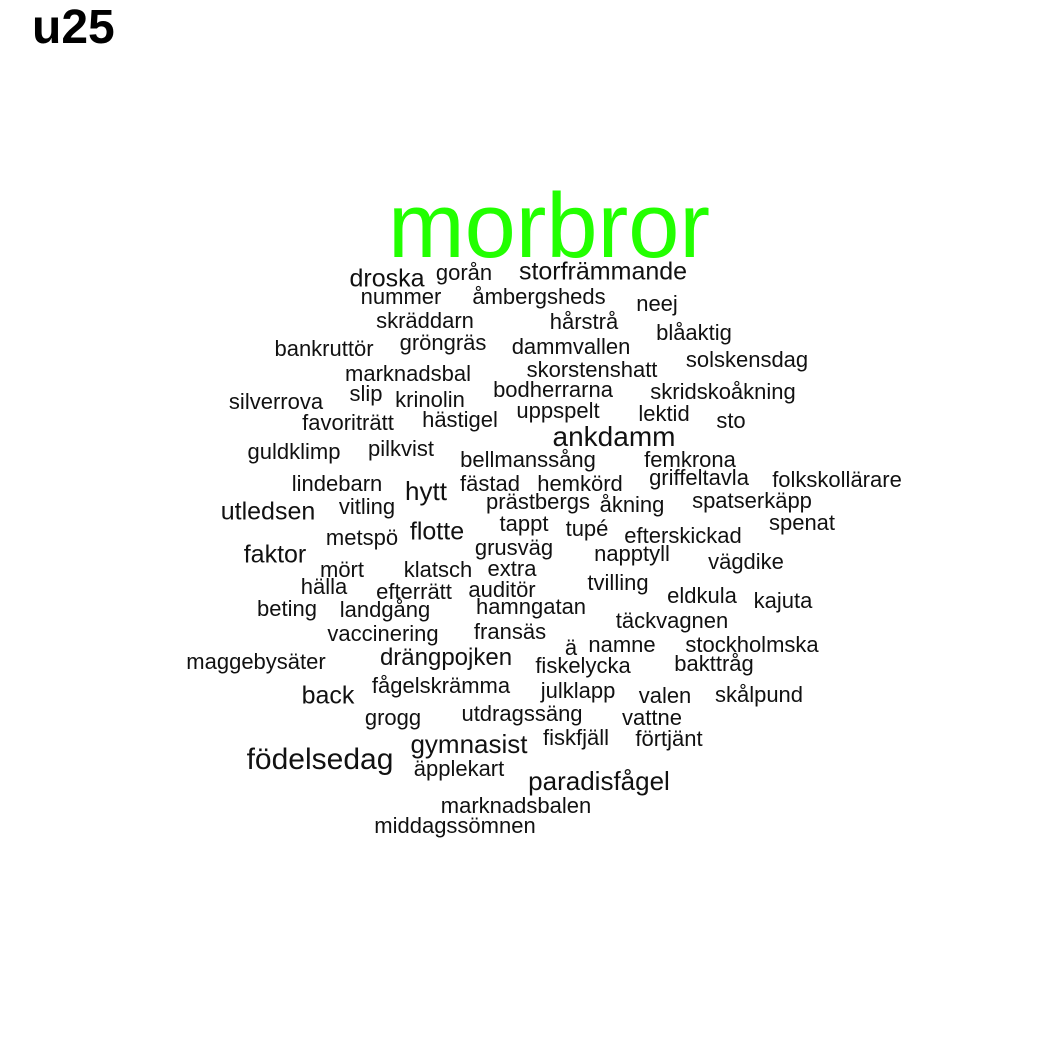 The width and height of the screenshot is (1050, 1050). Describe the element at coordinates (752, 644) in the screenshot. I see `word-stockholmska: stockholmska` at that location.